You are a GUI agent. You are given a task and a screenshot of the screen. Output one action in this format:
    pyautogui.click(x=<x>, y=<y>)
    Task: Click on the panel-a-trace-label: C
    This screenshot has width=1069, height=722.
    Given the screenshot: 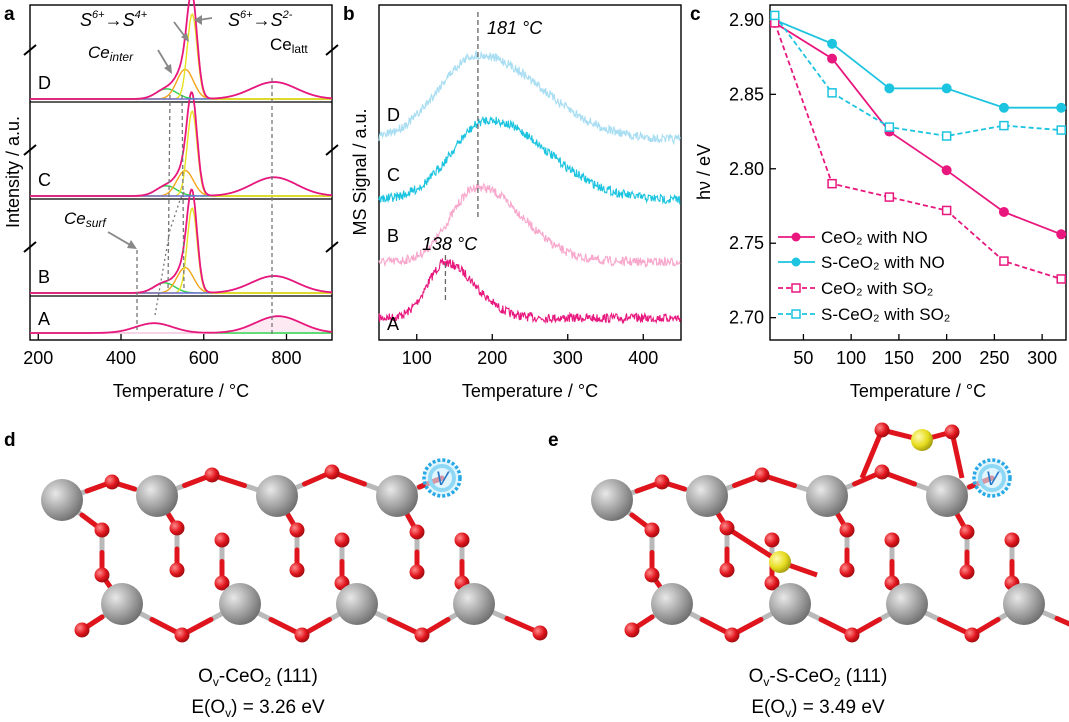 What is the action you would take?
    pyautogui.click(x=44, y=180)
    